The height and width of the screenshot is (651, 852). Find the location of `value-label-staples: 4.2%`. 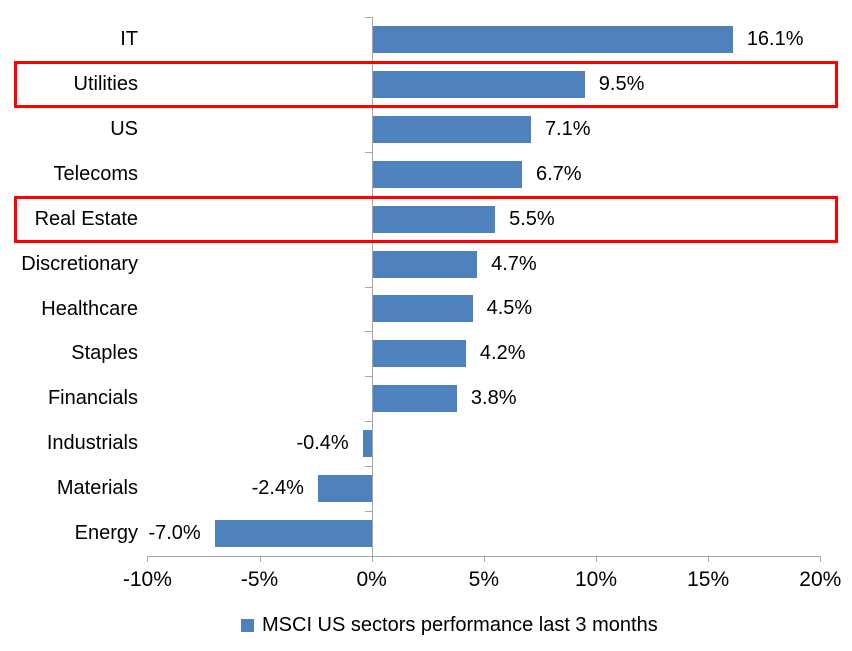

value-label-staples: 4.2% is located at coordinates (502, 353).